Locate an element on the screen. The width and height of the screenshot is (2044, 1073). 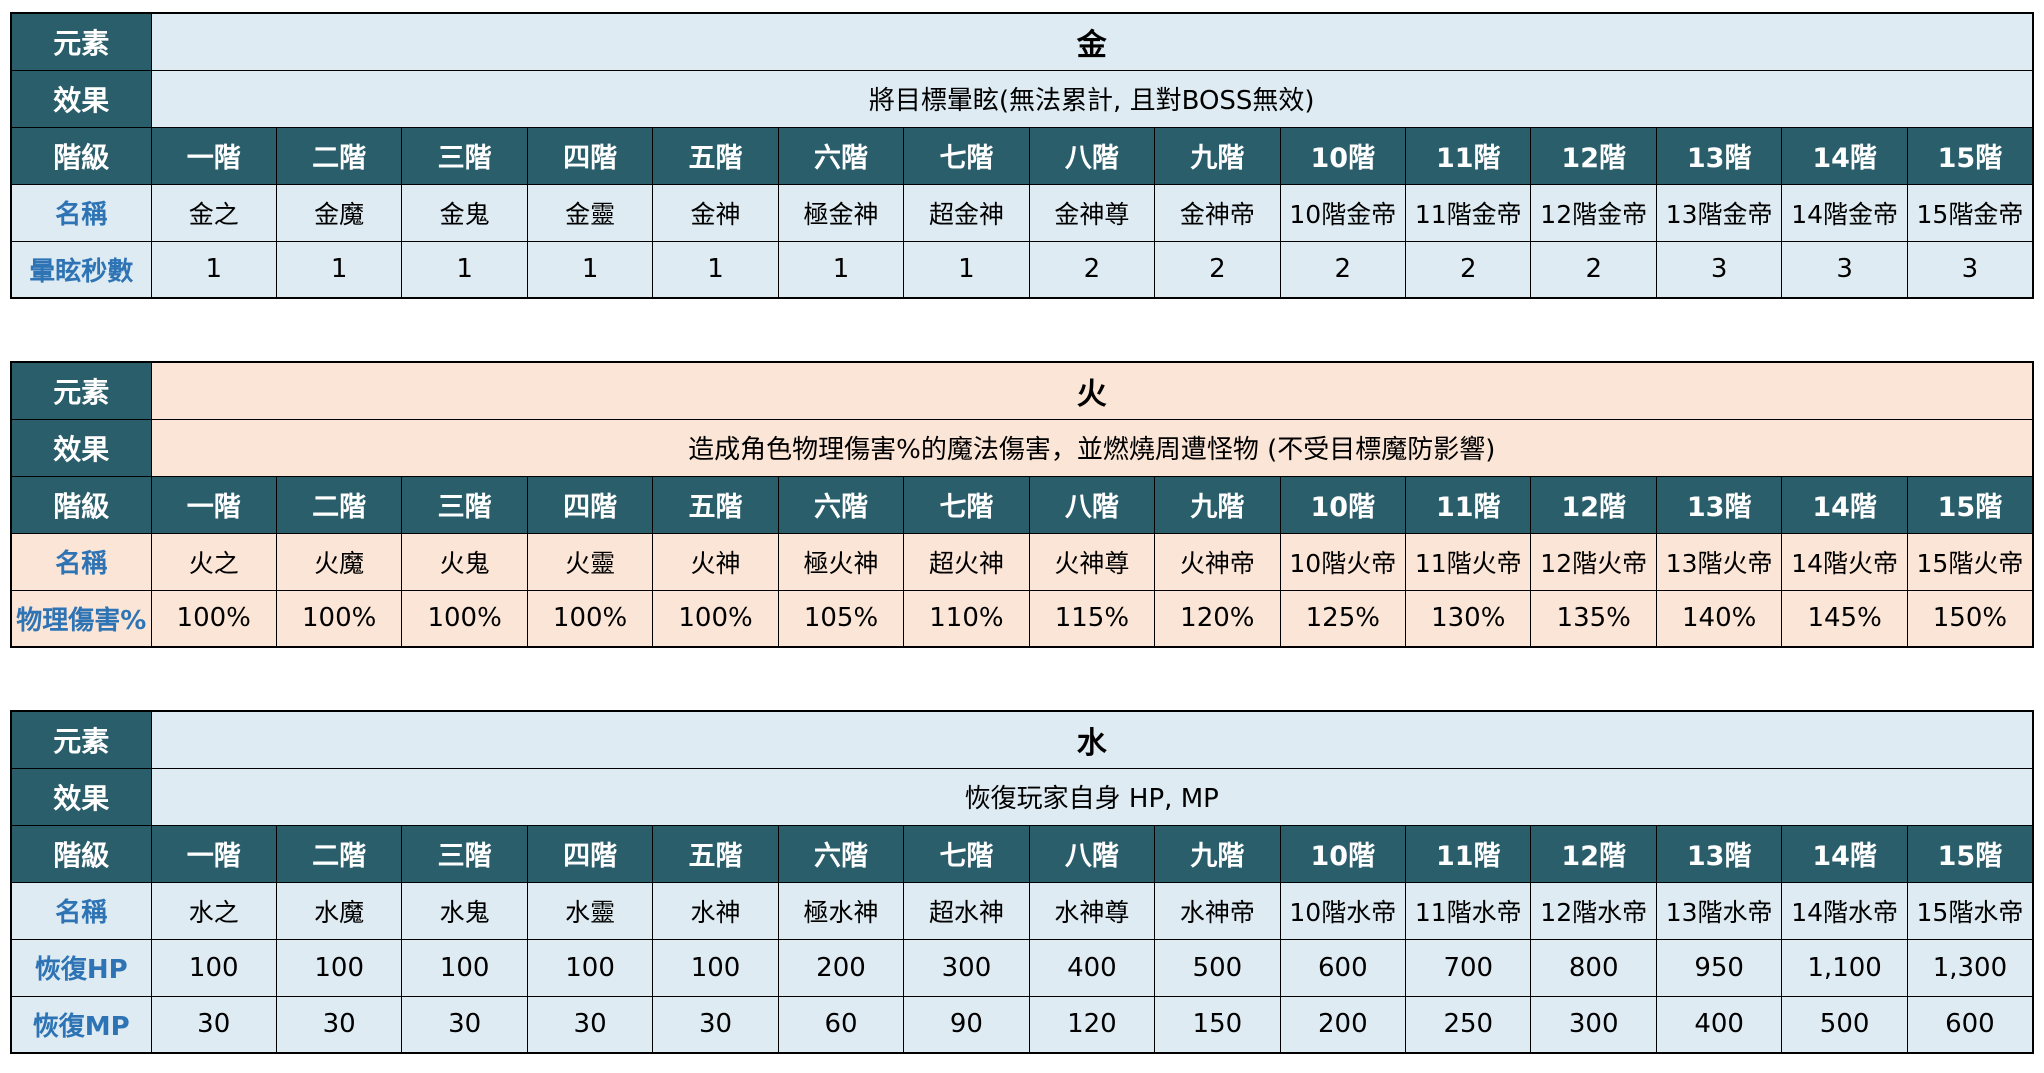
data-cell: 140% is located at coordinates (1719, 618).